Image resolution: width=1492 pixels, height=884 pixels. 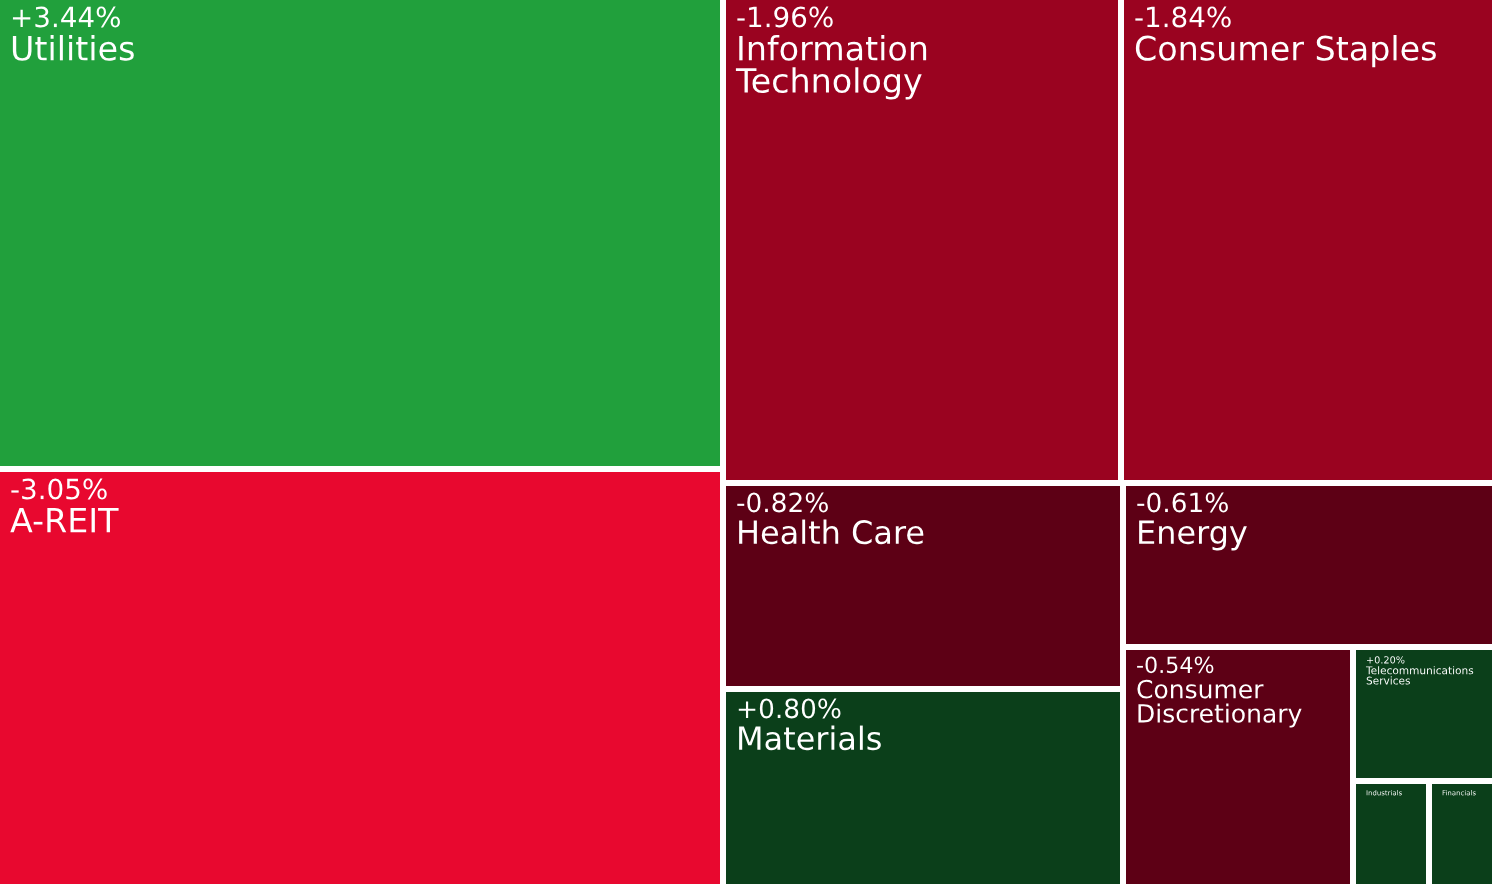 What do you see at coordinates (789, 708) in the screenshot?
I see `data-label: +0.80%` at bounding box center [789, 708].